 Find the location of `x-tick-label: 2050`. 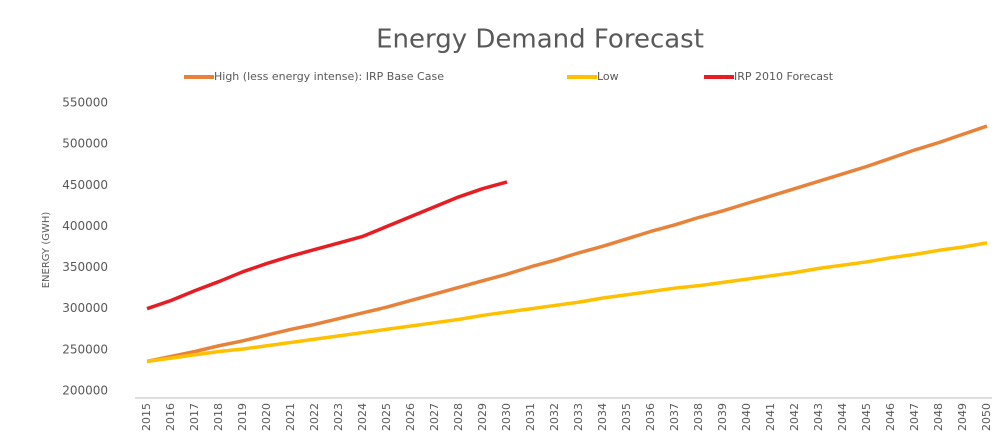

x-tick-label: 2050 is located at coordinates (986, 417).